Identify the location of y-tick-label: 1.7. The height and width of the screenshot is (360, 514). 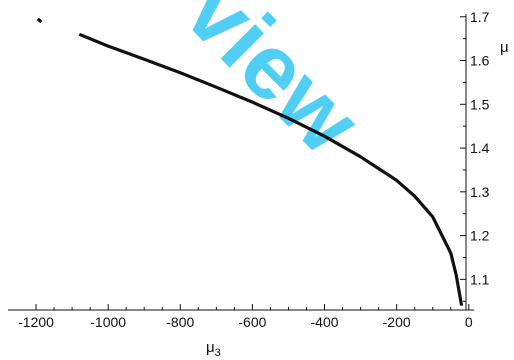
(480, 17).